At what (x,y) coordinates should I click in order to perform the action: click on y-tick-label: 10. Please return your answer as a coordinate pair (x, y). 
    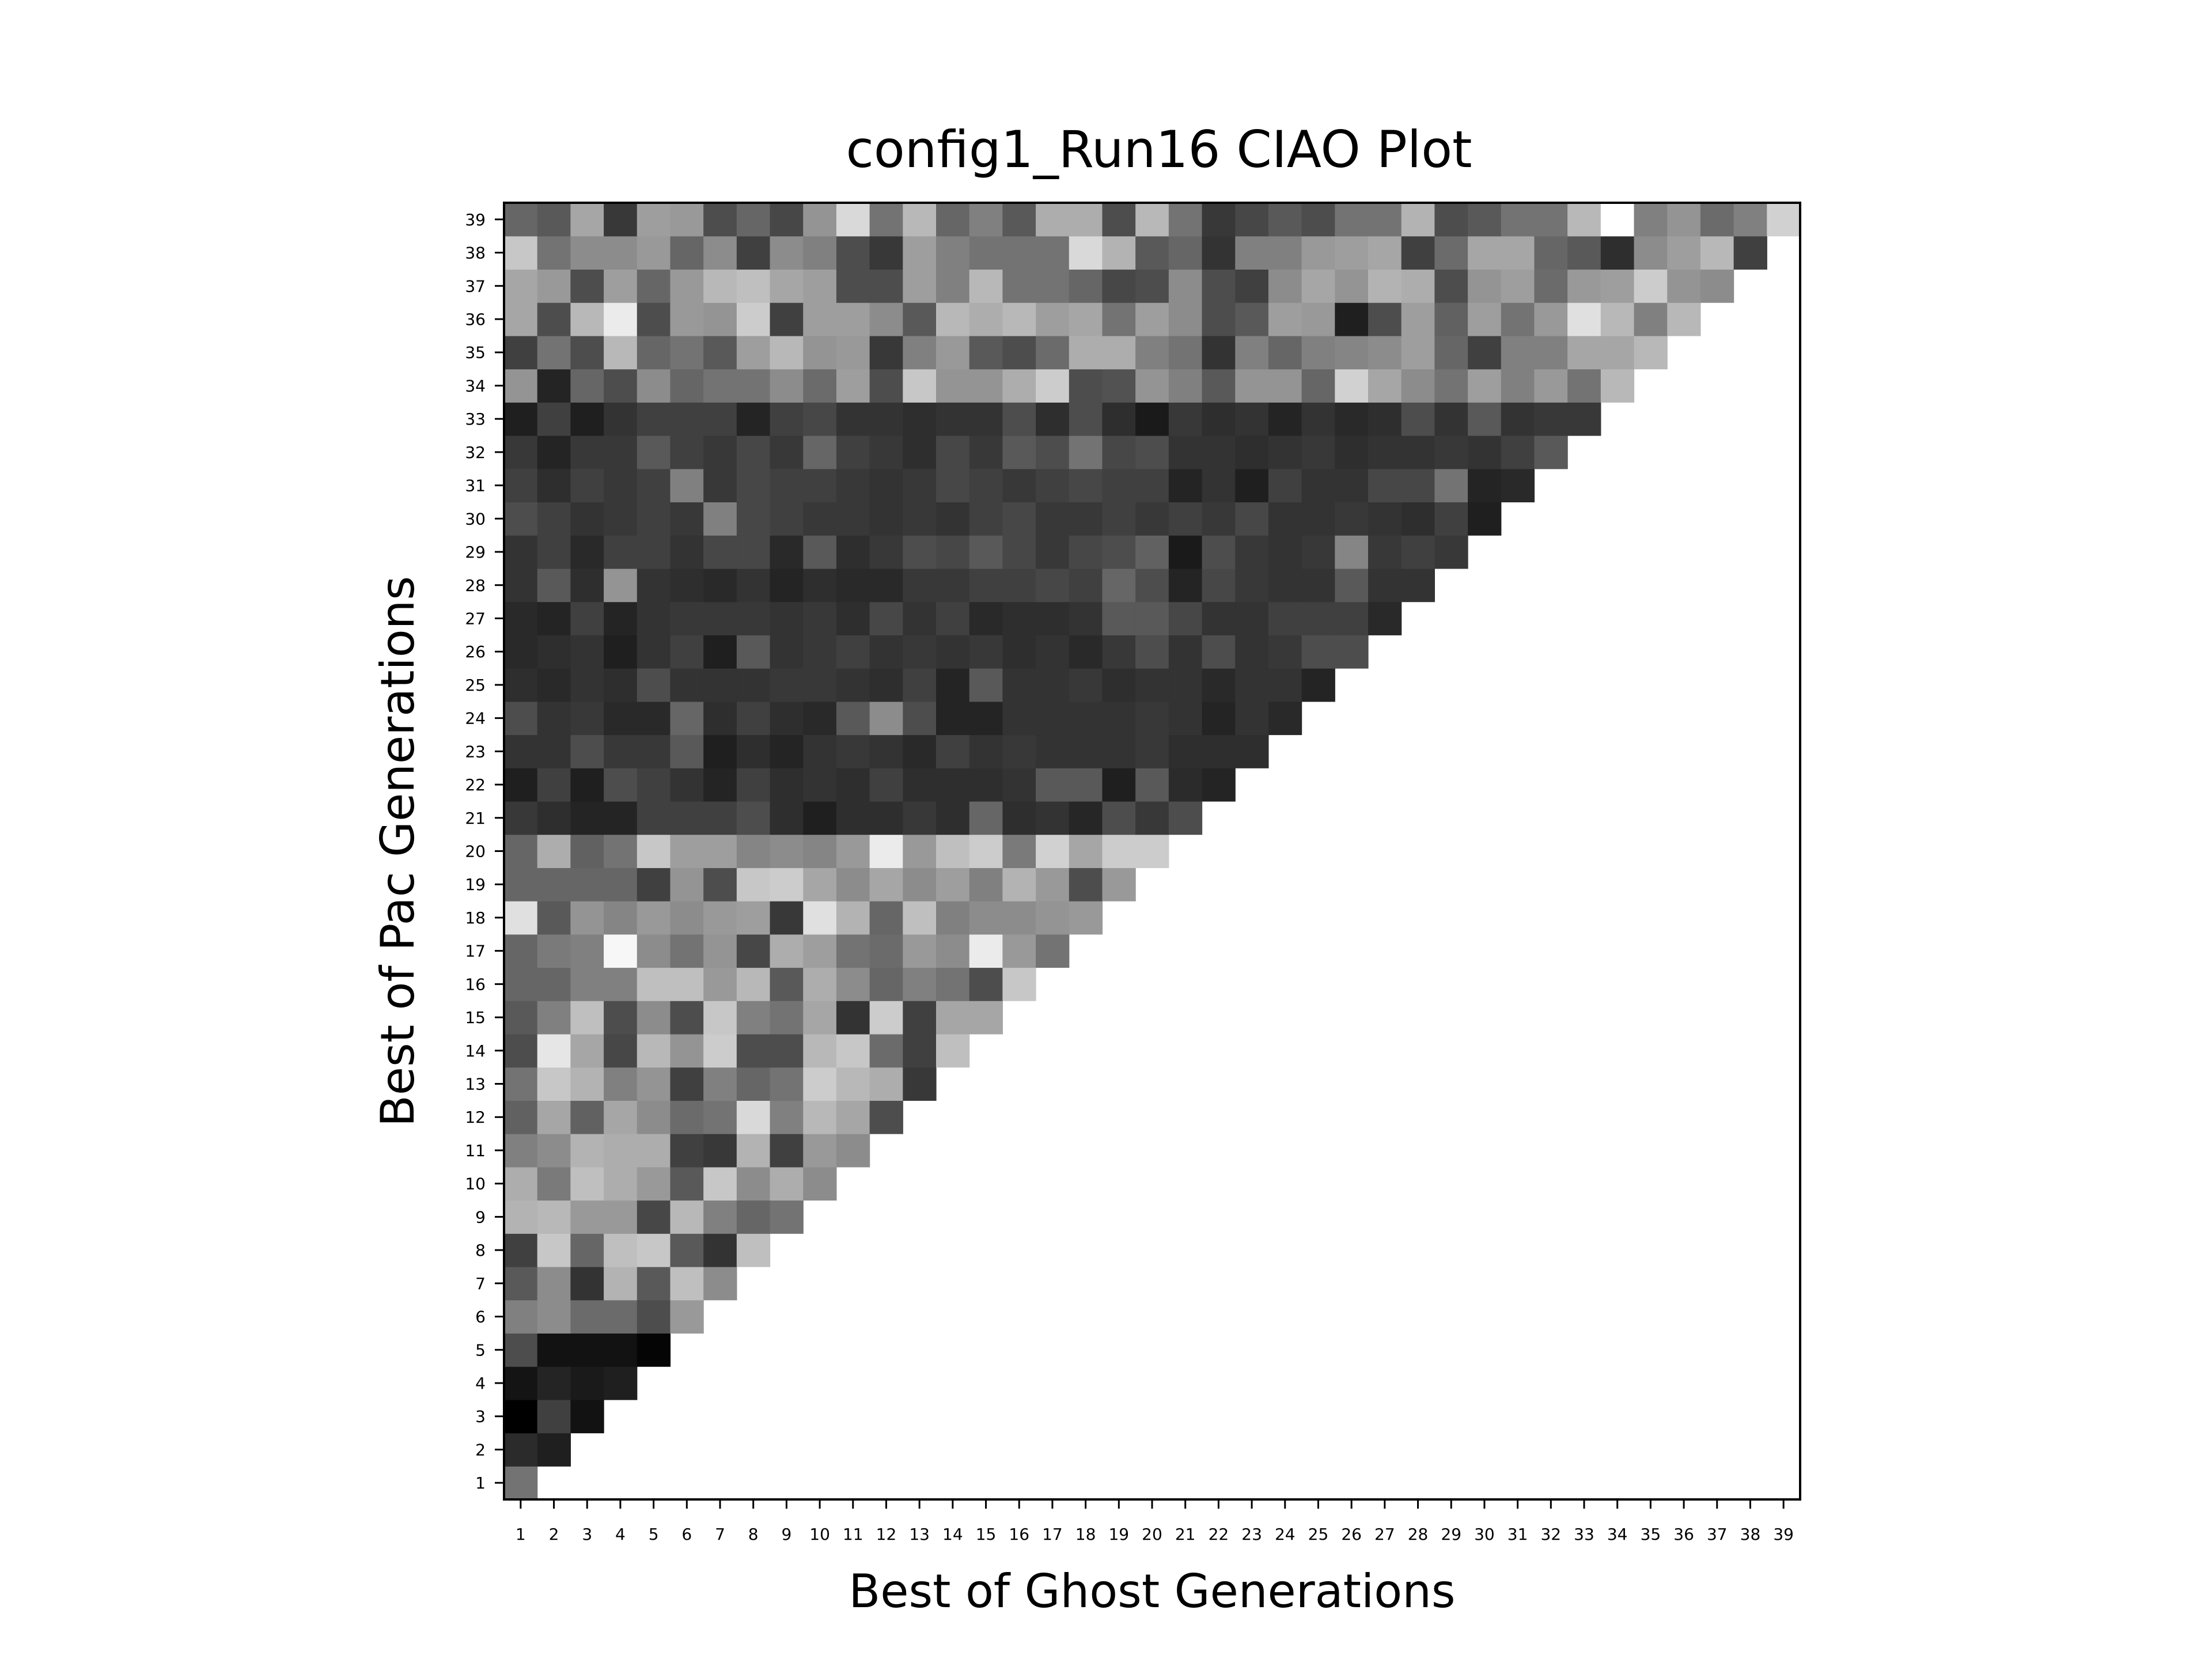
    Looking at the image, I should click on (475, 1184).